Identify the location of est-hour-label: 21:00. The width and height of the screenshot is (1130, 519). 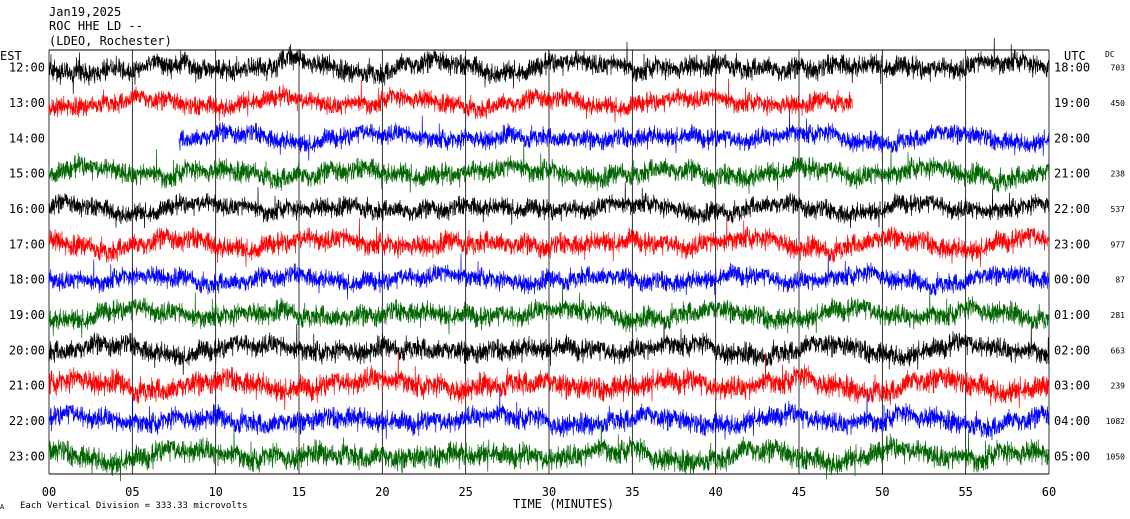
(27, 386).